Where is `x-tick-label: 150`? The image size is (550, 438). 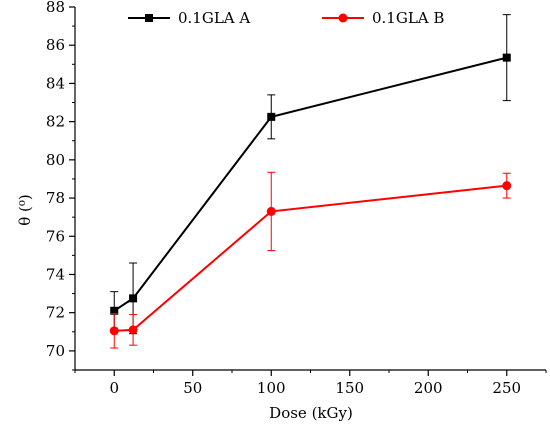 x-tick-label: 150 is located at coordinates (349, 388).